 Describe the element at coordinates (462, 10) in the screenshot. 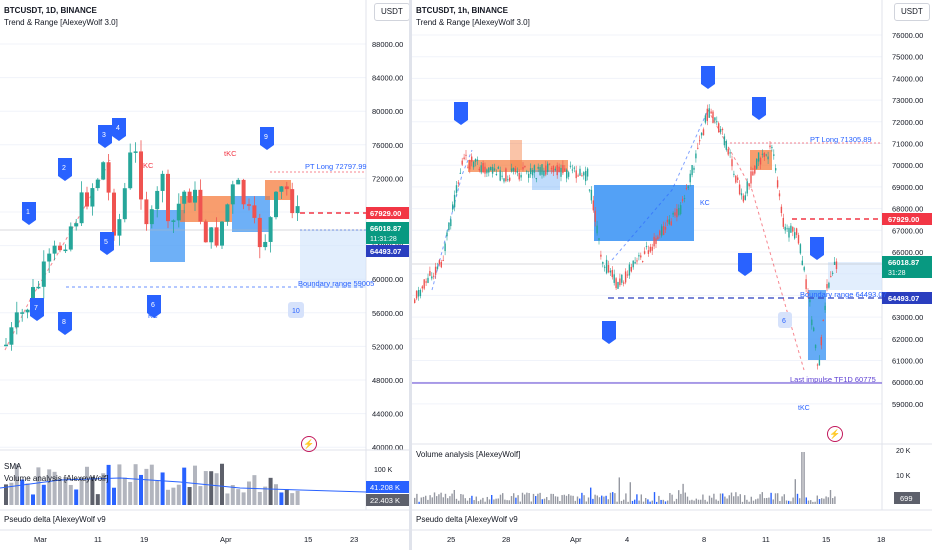

I see `right-symbol-title: BTCUSDT, 1h, BINANCE` at that location.